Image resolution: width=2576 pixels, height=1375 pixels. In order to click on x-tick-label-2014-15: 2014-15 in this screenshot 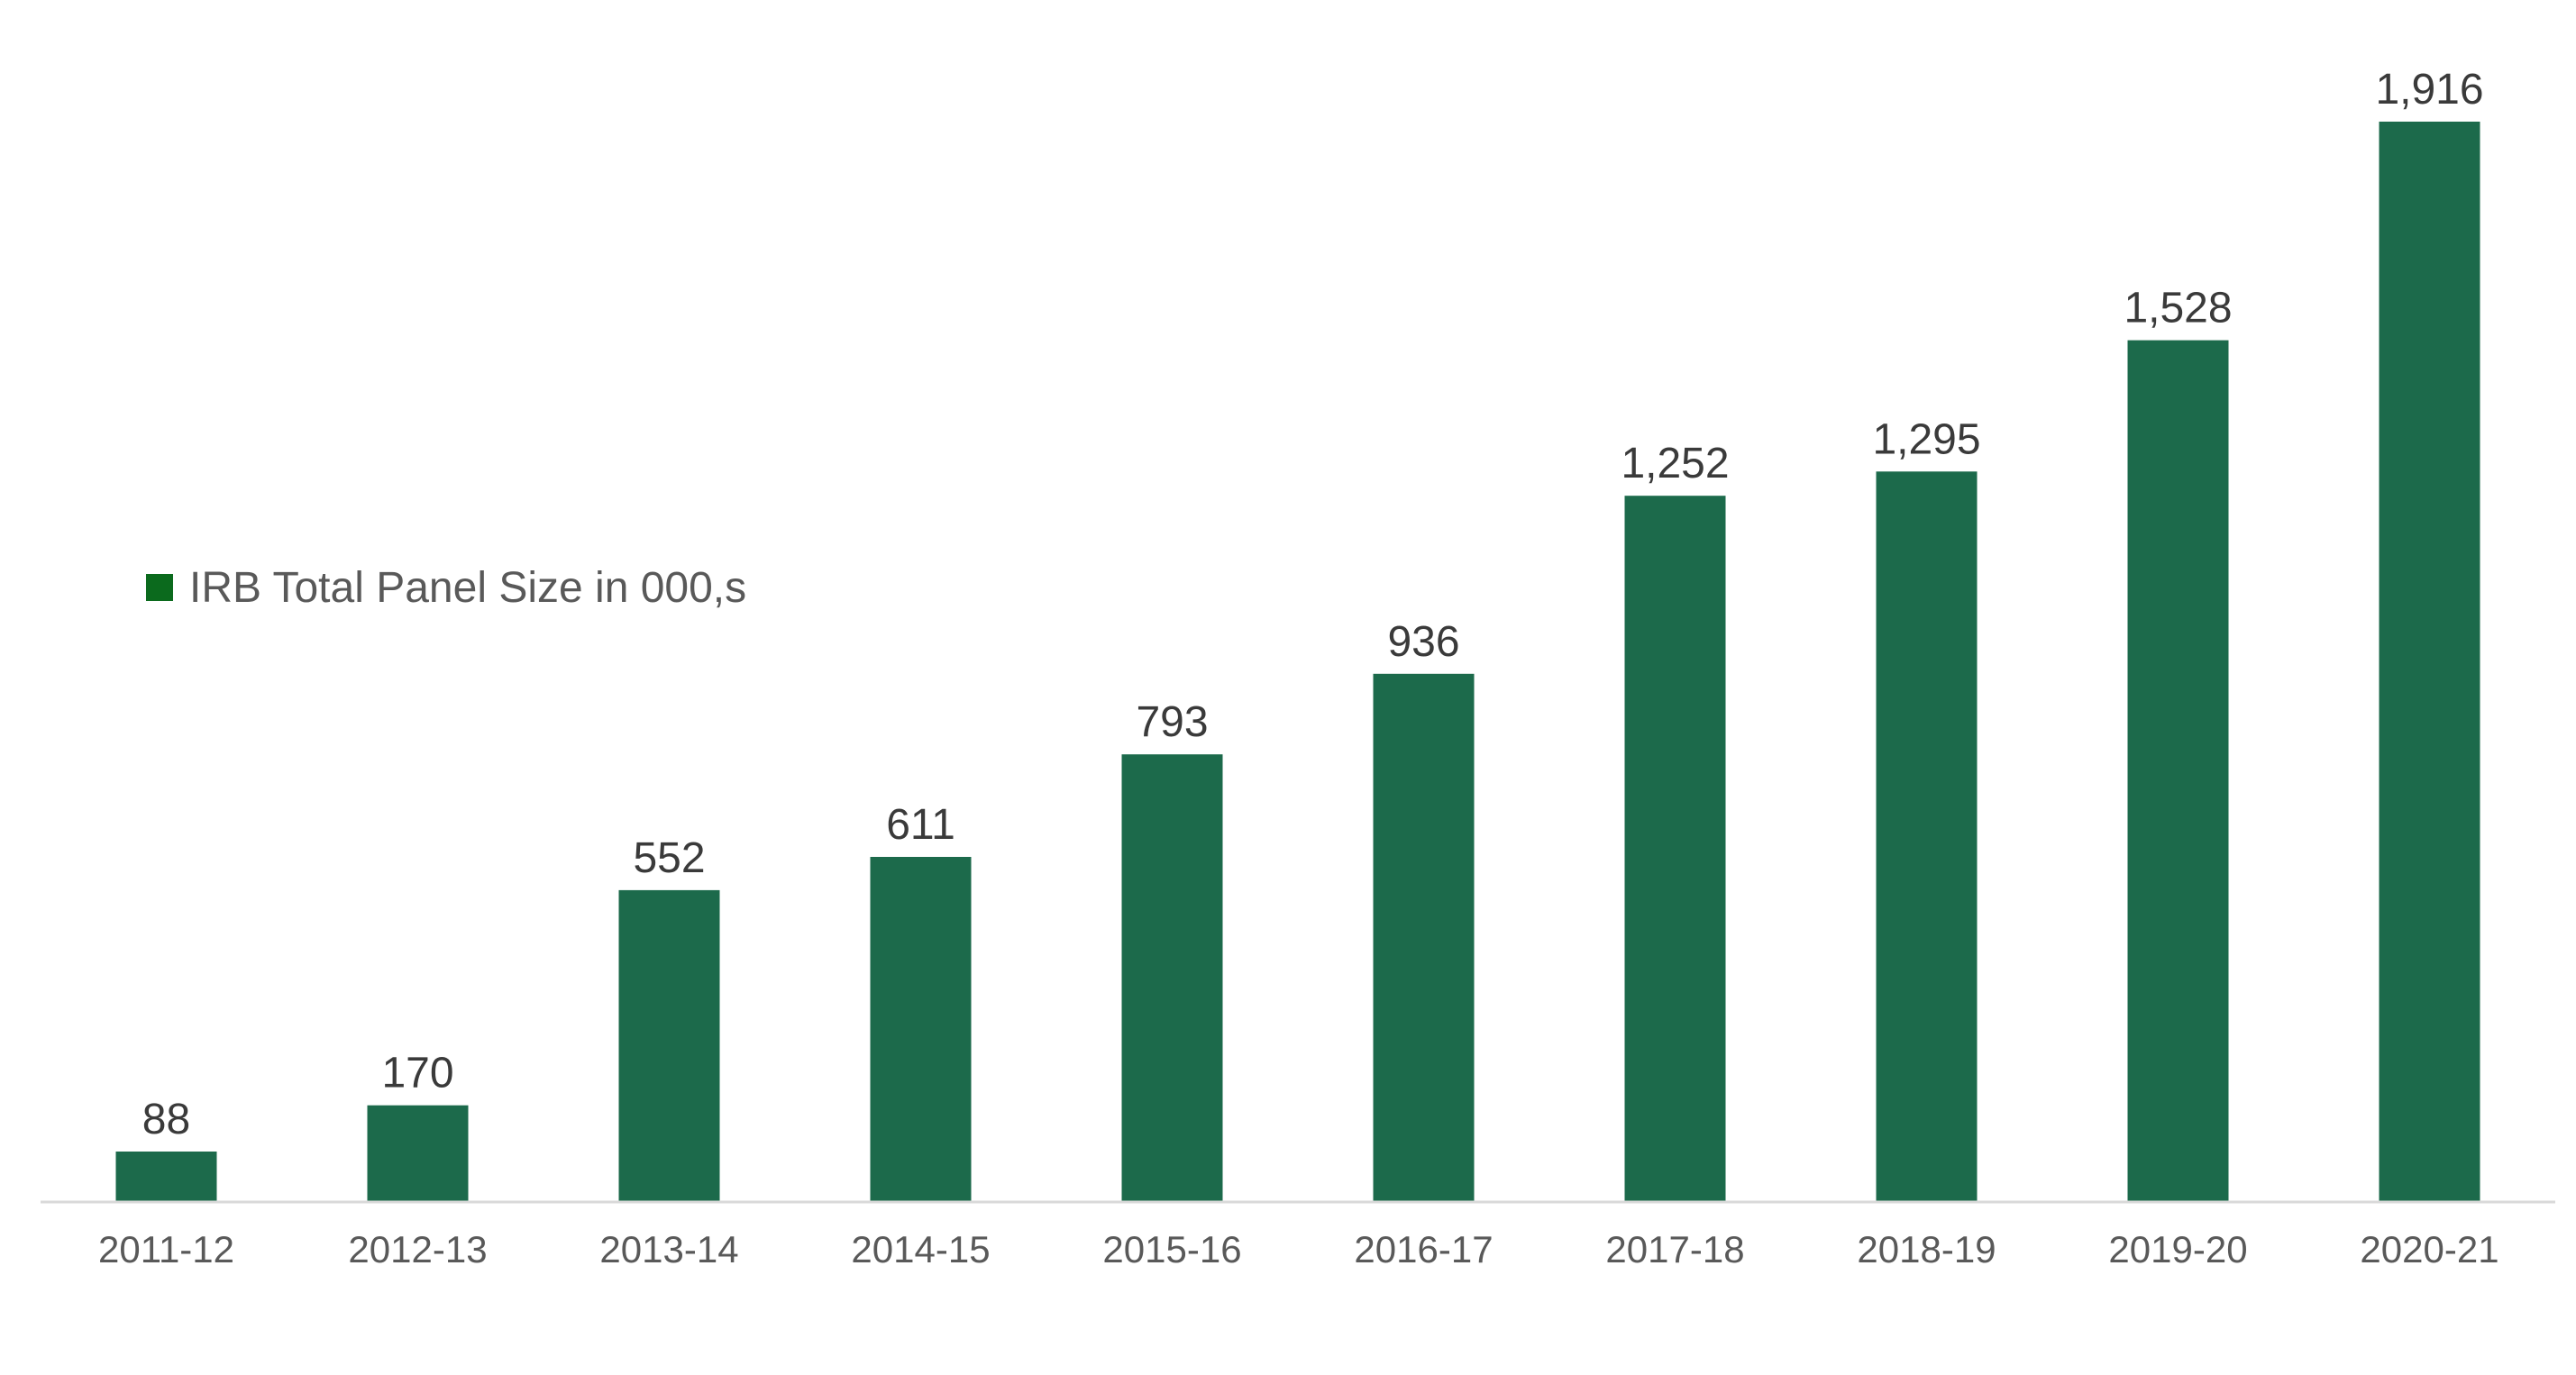, I will do `click(920, 1249)`.